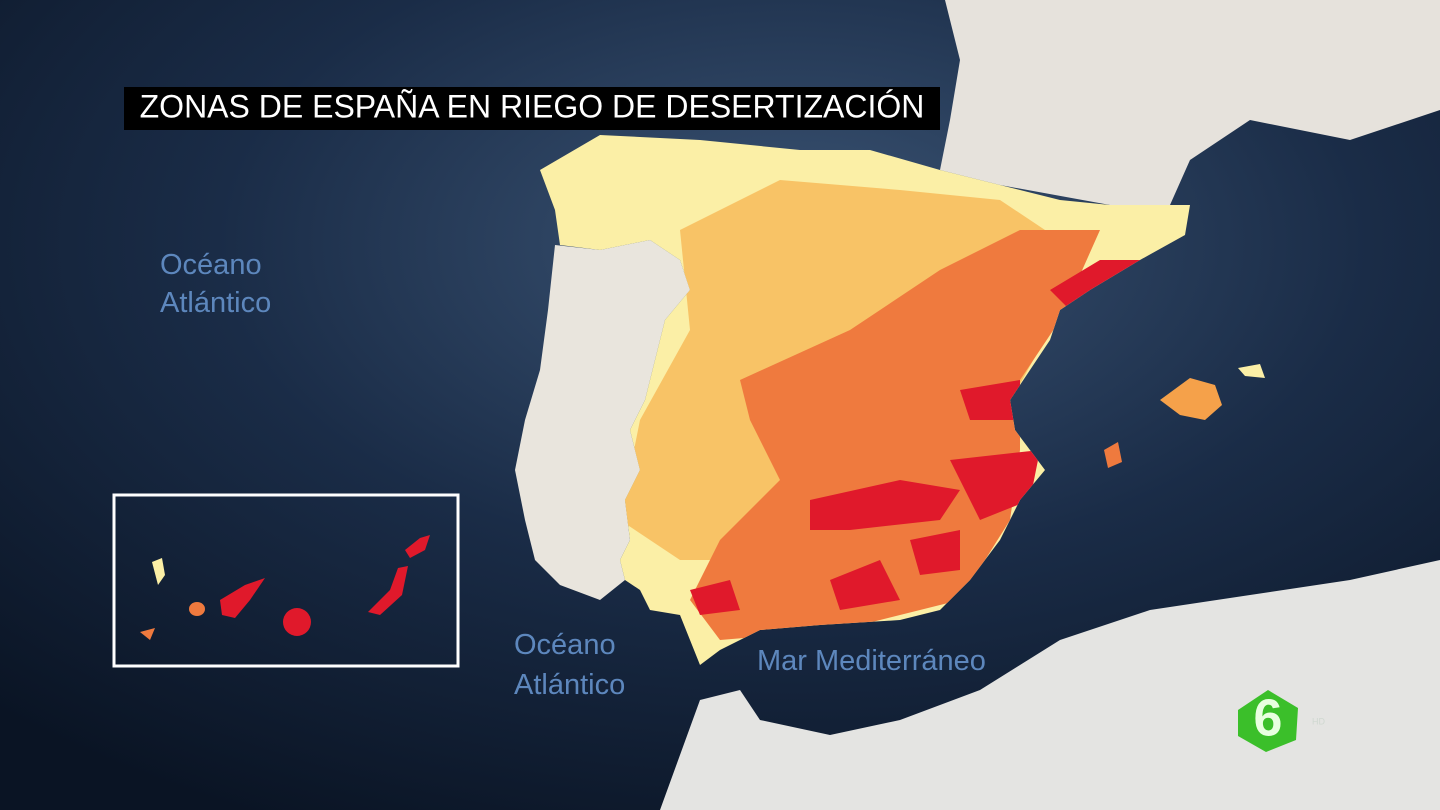  Describe the element at coordinates (602, 420) in the screenshot. I see `portugal` at that location.